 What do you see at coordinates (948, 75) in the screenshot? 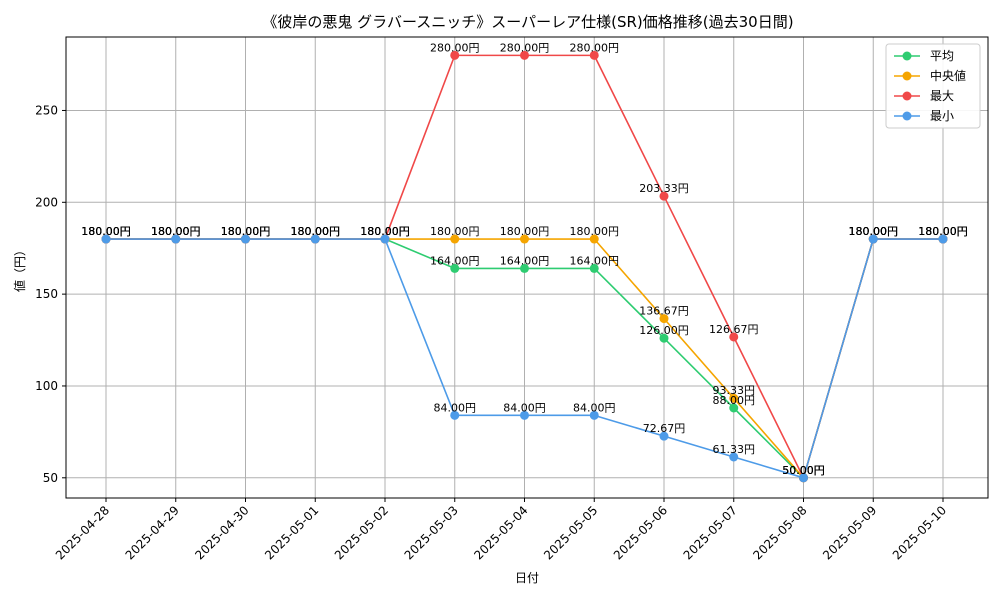
I see `legend-label: 中央値` at bounding box center [948, 75].